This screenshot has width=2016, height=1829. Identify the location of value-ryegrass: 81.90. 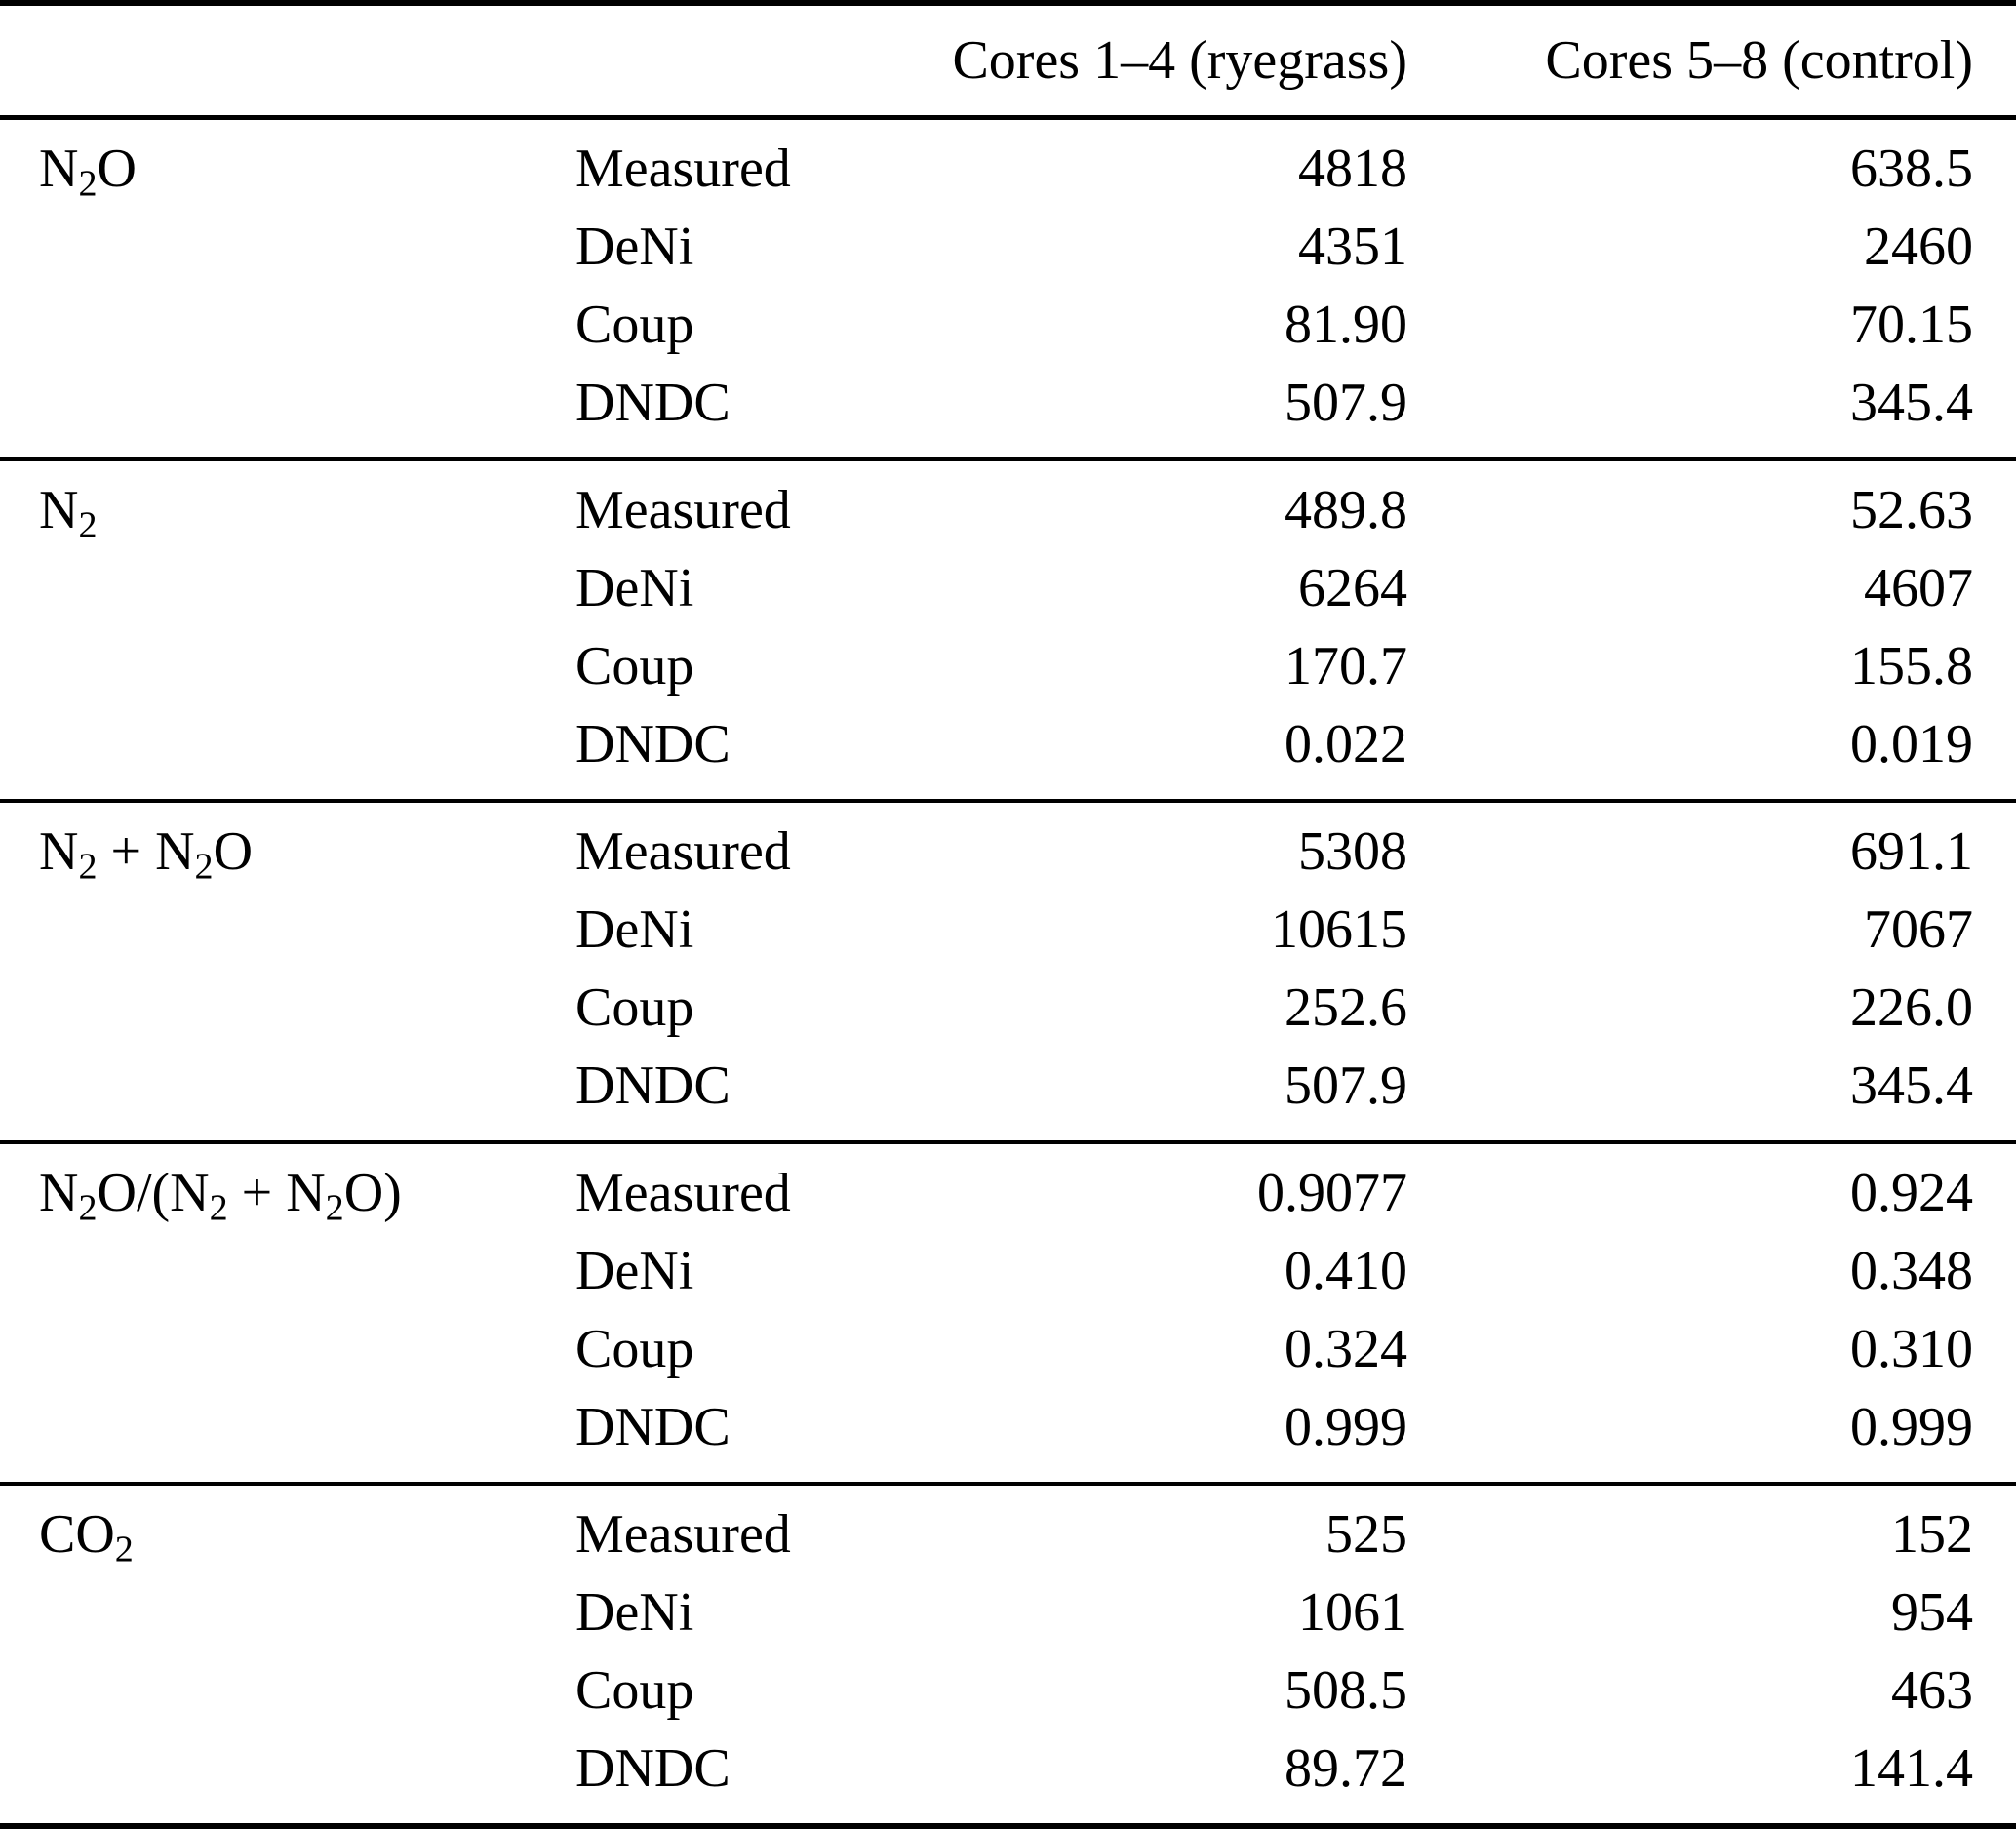
(1346, 325).